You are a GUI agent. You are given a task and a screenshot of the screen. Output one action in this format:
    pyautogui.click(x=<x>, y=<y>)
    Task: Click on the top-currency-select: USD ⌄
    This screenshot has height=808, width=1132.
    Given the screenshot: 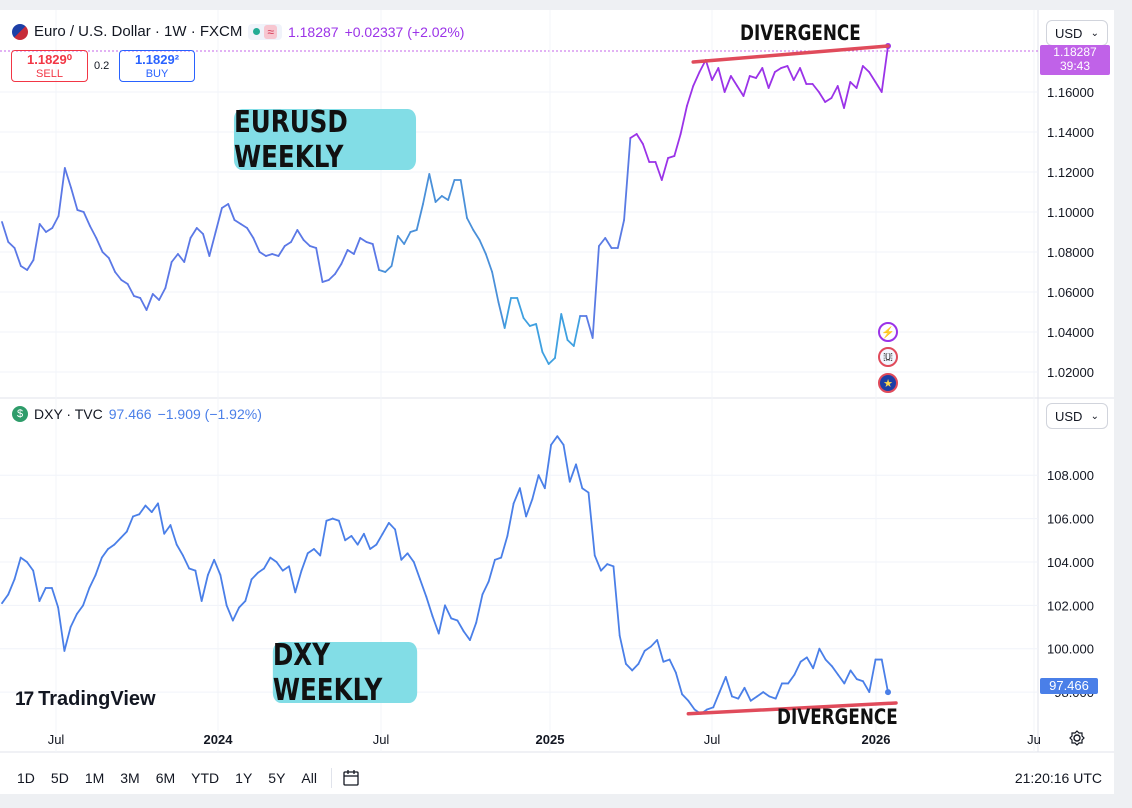 What is the action you would take?
    pyautogui.click(x=1077, y=33)
    